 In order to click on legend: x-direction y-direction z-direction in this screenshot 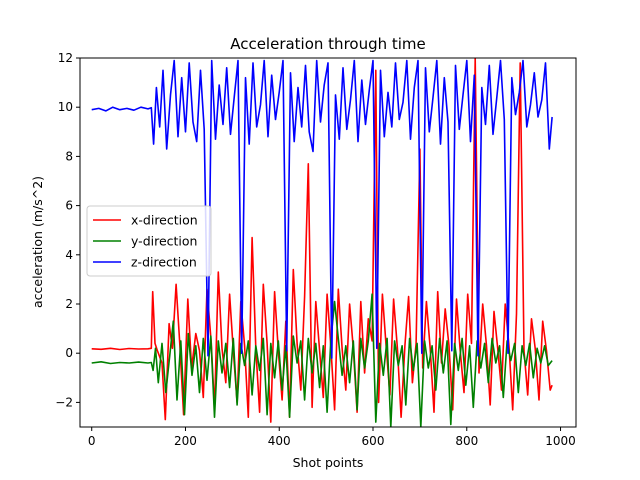, I will do `click(149, 241)`.